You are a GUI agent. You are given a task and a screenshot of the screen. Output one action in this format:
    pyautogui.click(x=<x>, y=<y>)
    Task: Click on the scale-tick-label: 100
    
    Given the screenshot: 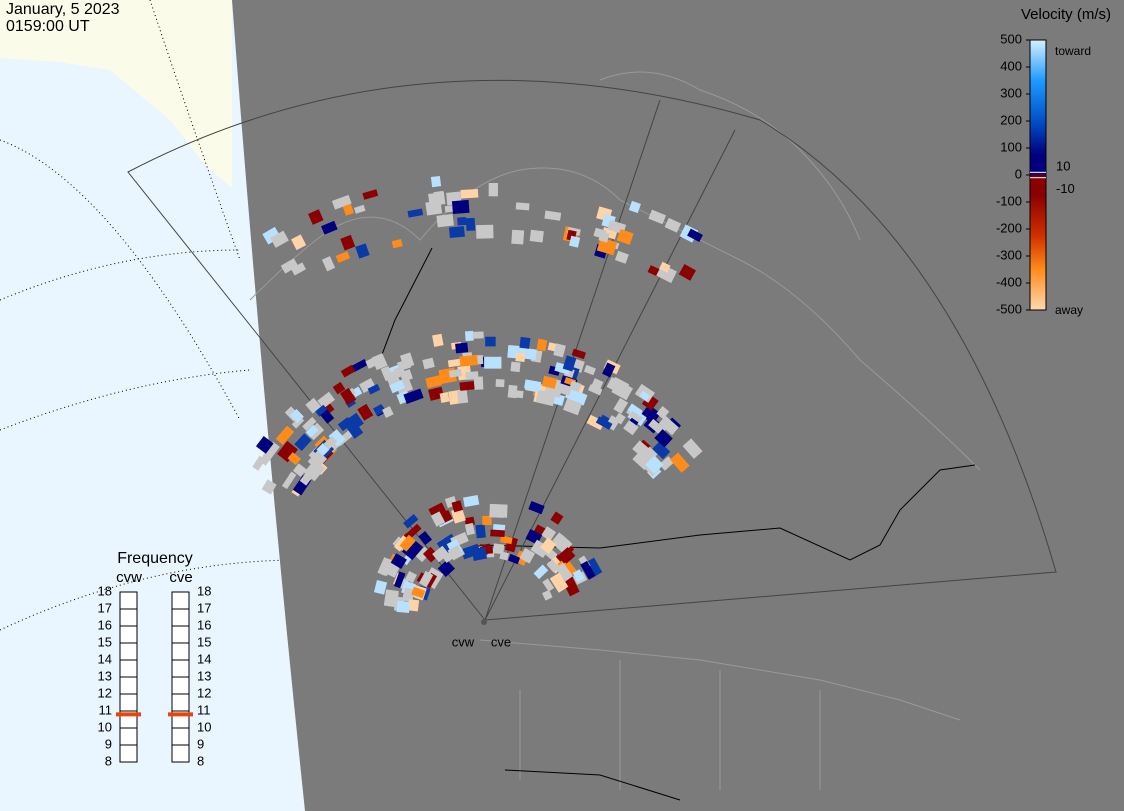 What is the action you would take?
    pyautogui.click(x=1011, y=146)
    